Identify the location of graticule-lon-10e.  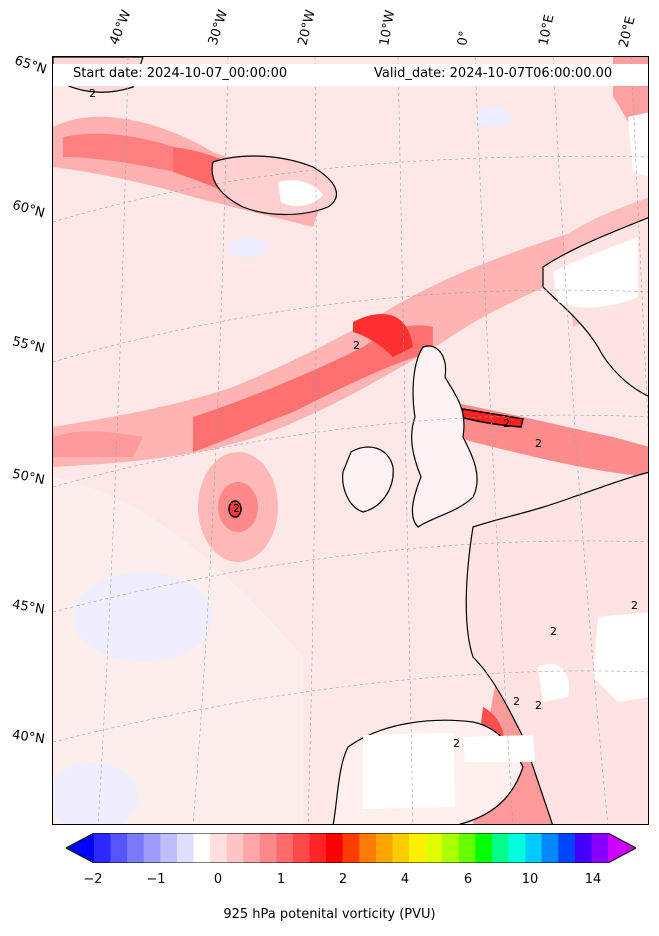
(580, 440).